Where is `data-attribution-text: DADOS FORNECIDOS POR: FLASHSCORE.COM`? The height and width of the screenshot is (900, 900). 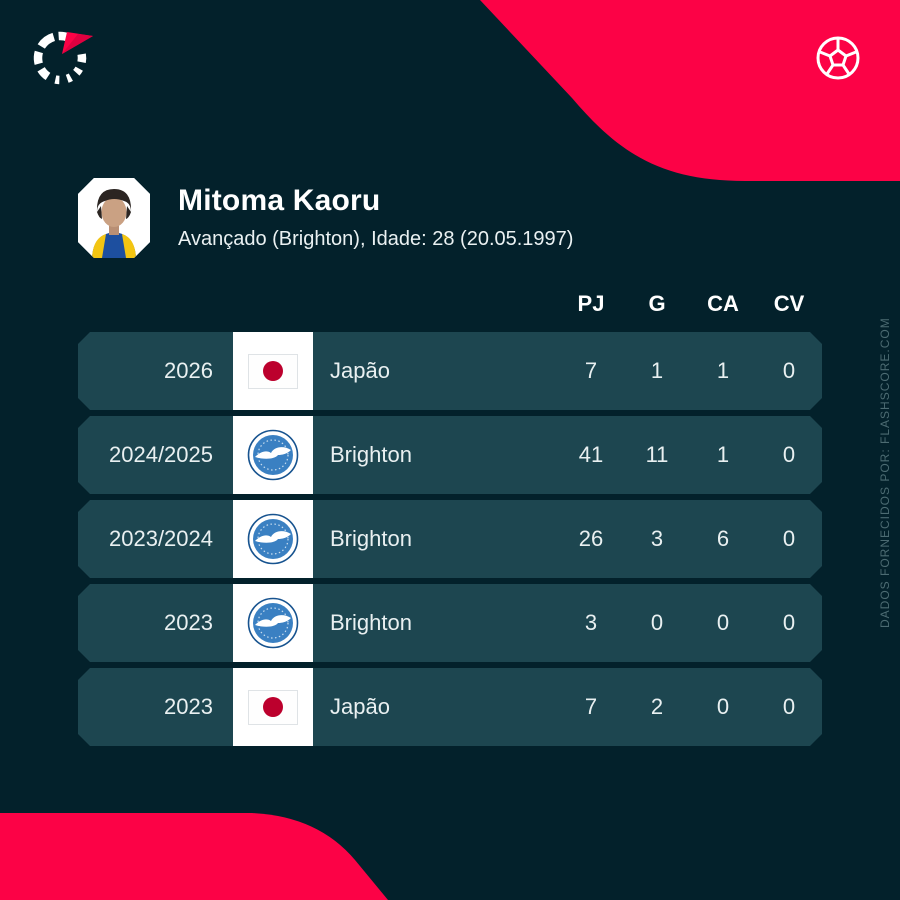 data-attribution-text: DADOS FORNECIDOS POR: FLASHSCORE.COM is located at coordinates (885, 472).